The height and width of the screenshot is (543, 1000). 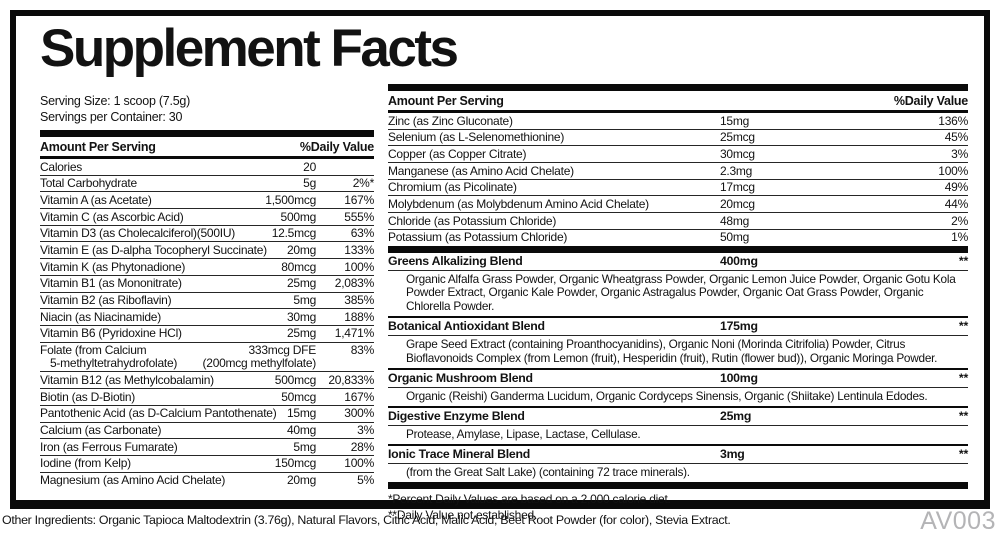 I want to click on nutrient-amount-cell: 30mg, so click(x=301, y=317).